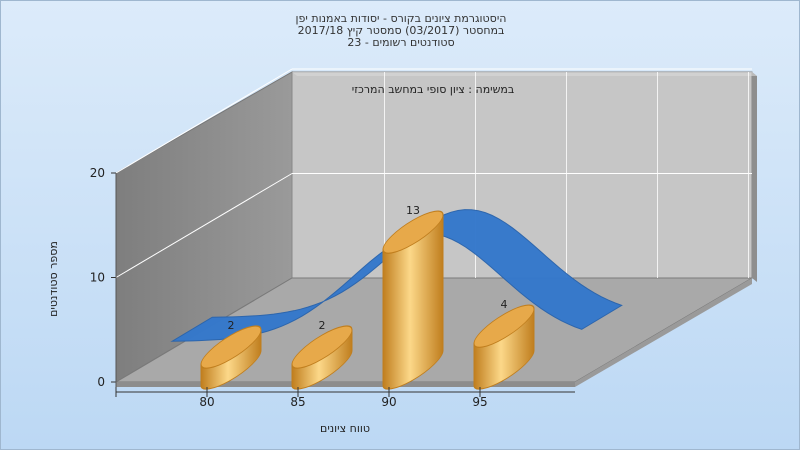 This screenshot has height=451, width=800. Describe the element at coordinates (504, 304) in the screenshot. I see `bar-value-label: 4` at that location.